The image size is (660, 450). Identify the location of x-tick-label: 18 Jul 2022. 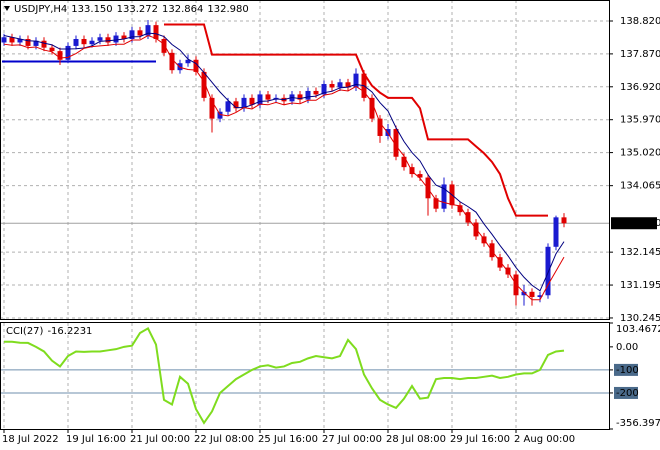
(30, 439).